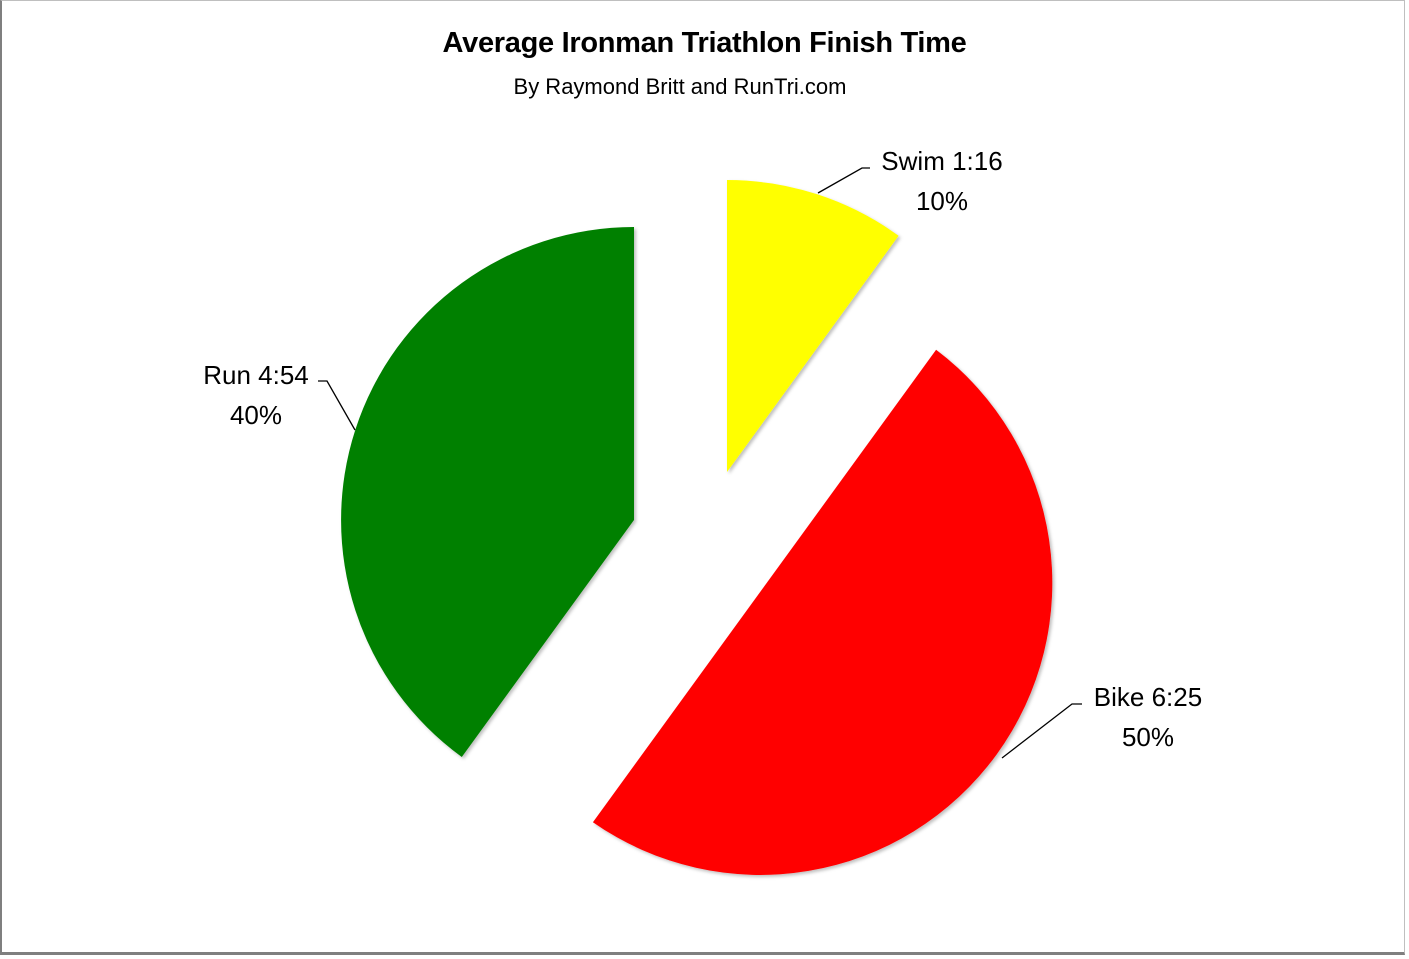 Image resolution: width=1409 pixels, height=959 pixels. I want to click on data-label-run: Run 4:54 40%, so click(256, 395).